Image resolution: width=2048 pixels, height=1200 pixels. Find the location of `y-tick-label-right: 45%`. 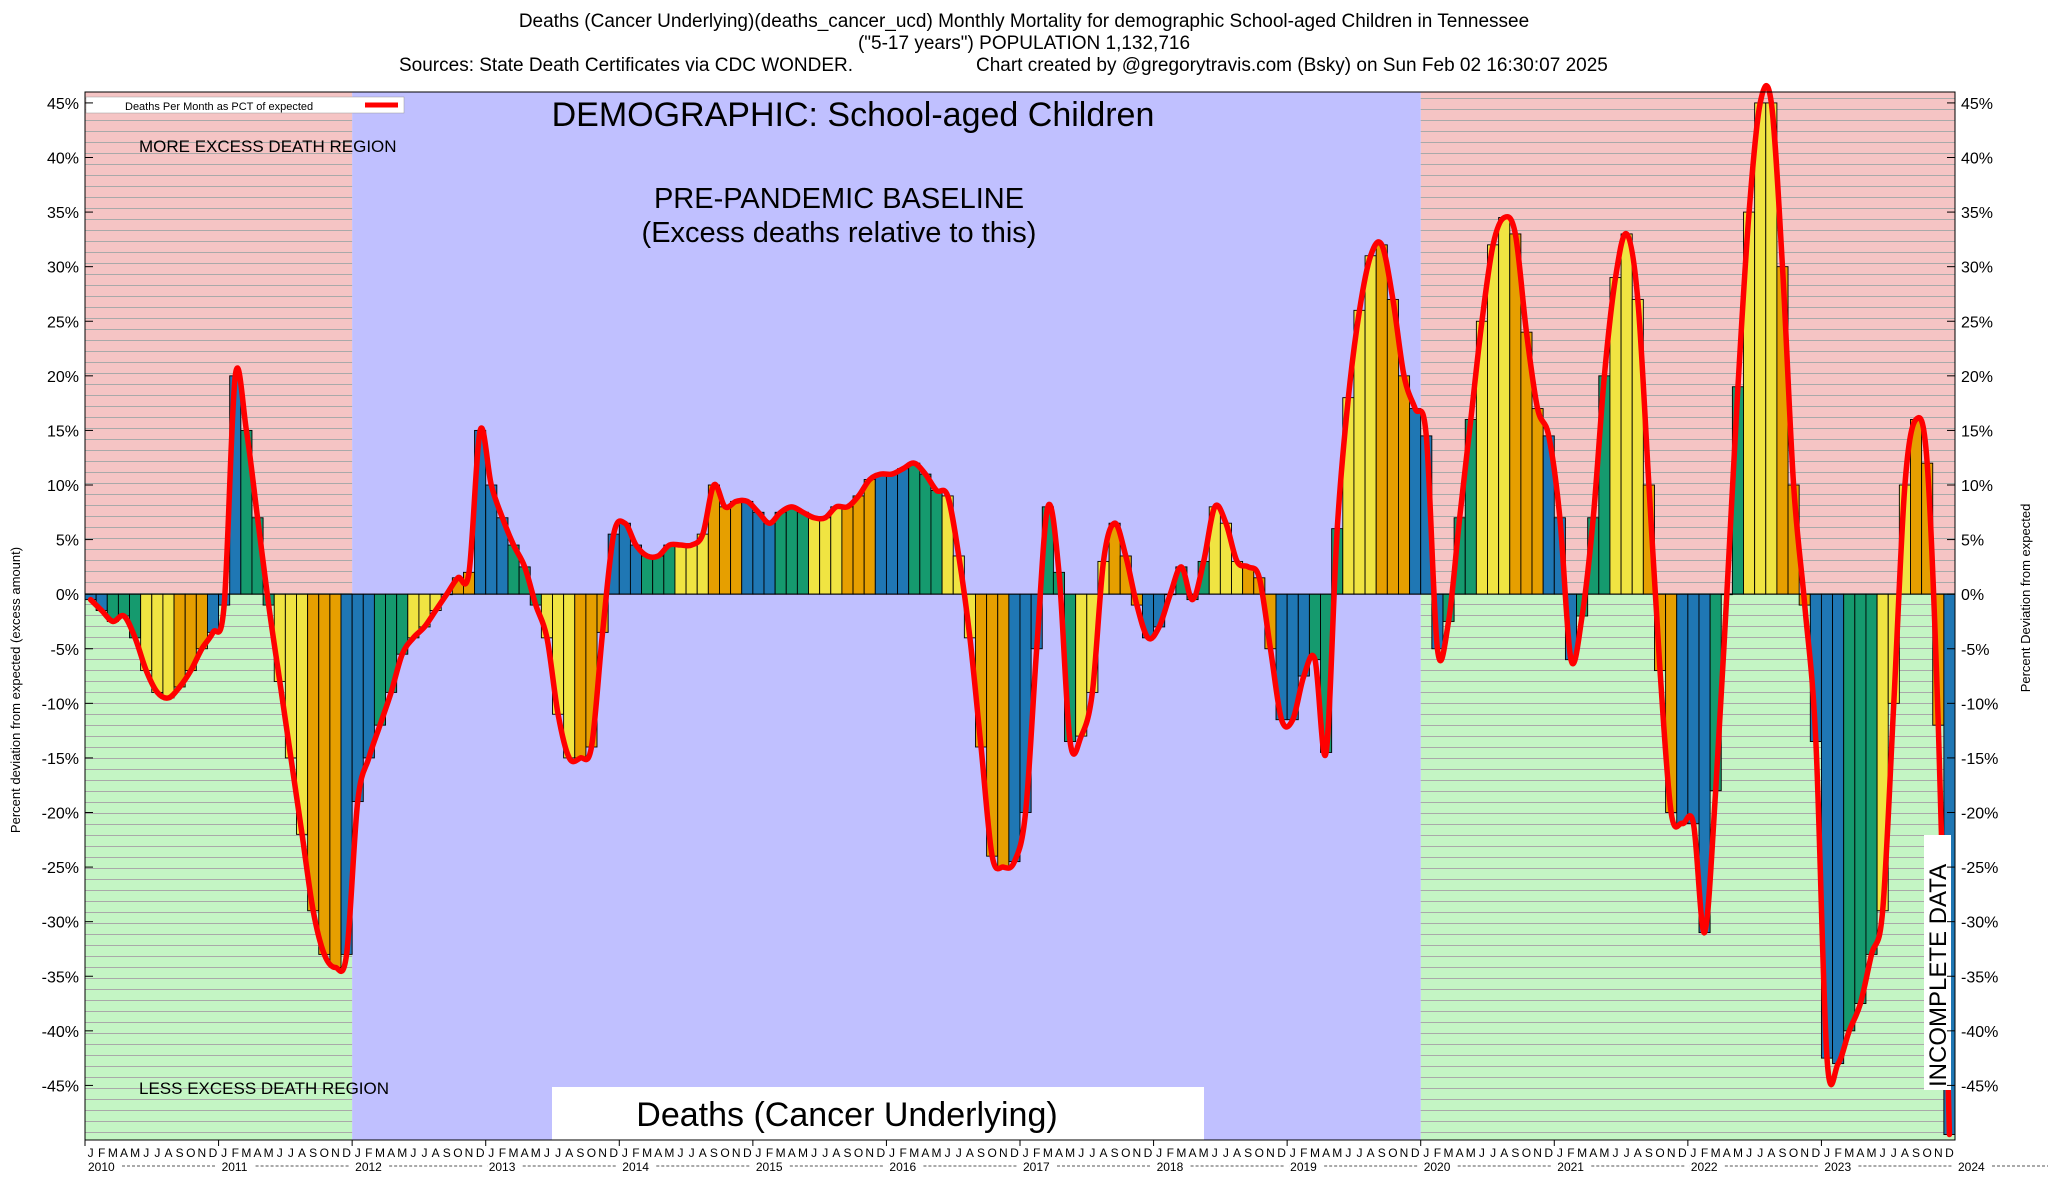

y-tick-label-right: 45% is located at coordinates (1977, 104).